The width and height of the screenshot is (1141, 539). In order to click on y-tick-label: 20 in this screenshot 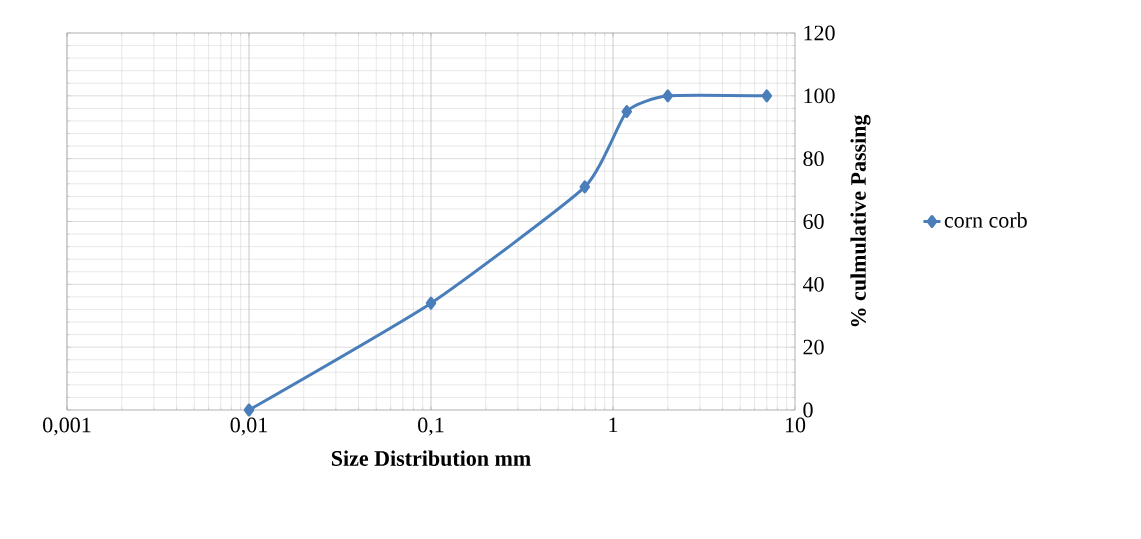, I will do `click(813, 347)`.